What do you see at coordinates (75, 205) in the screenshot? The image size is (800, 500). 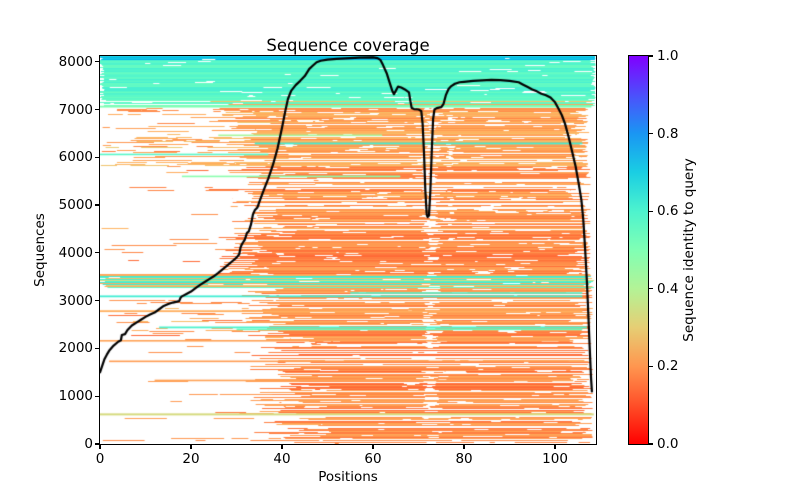 I see `y-tick-label: 5000` at bounding box center [75, 205].